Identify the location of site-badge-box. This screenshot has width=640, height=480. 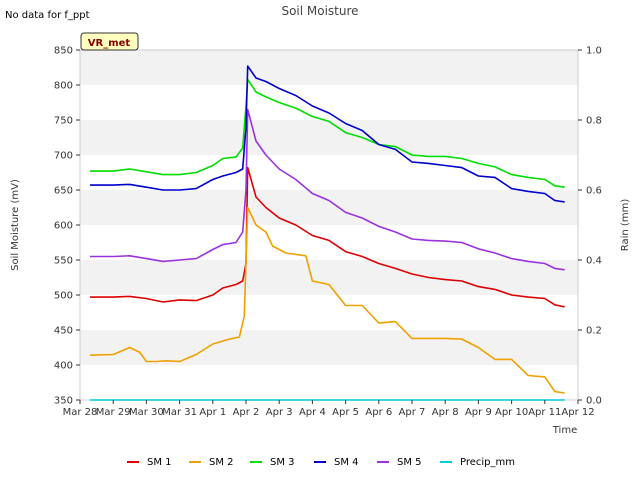
(109, 41).